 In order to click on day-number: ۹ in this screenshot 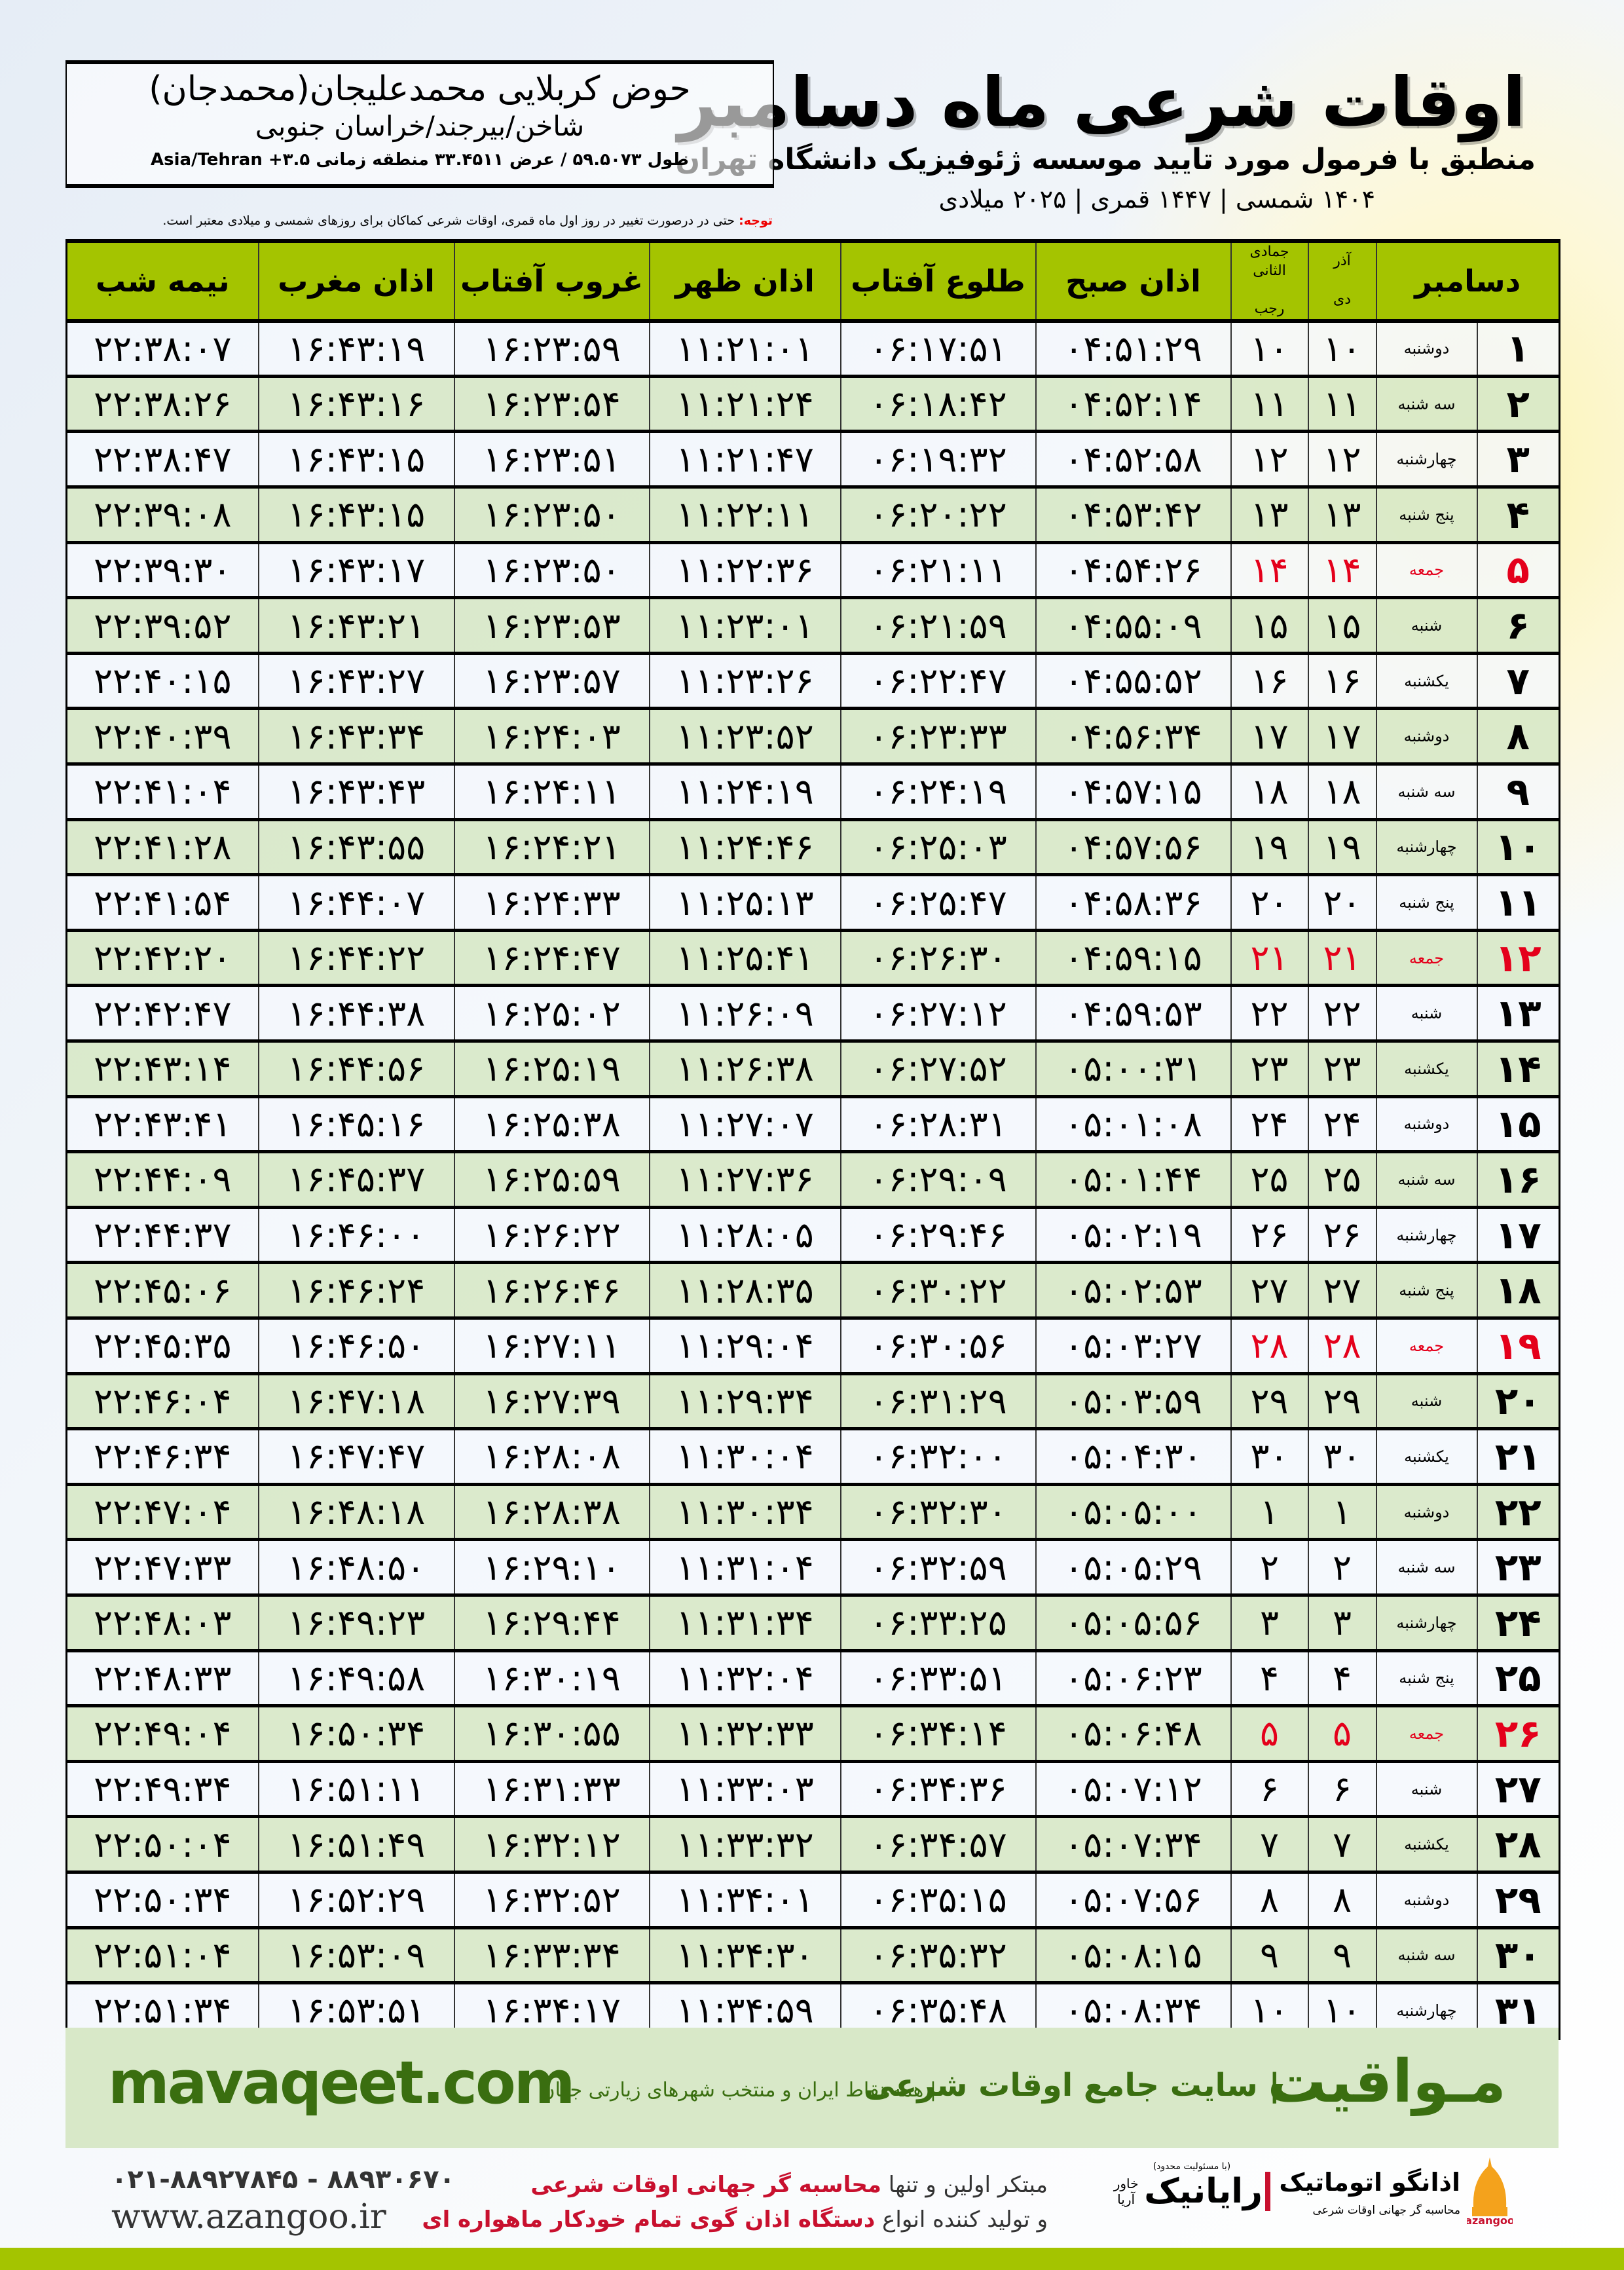, I will do `click(1518, 791)`.